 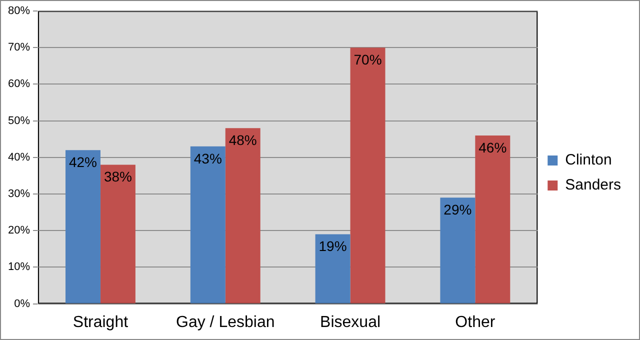 What do you see at coordinates (332, 246) in the screenshot?
I see `data-label: 19%` at bounding box center [332, 246].